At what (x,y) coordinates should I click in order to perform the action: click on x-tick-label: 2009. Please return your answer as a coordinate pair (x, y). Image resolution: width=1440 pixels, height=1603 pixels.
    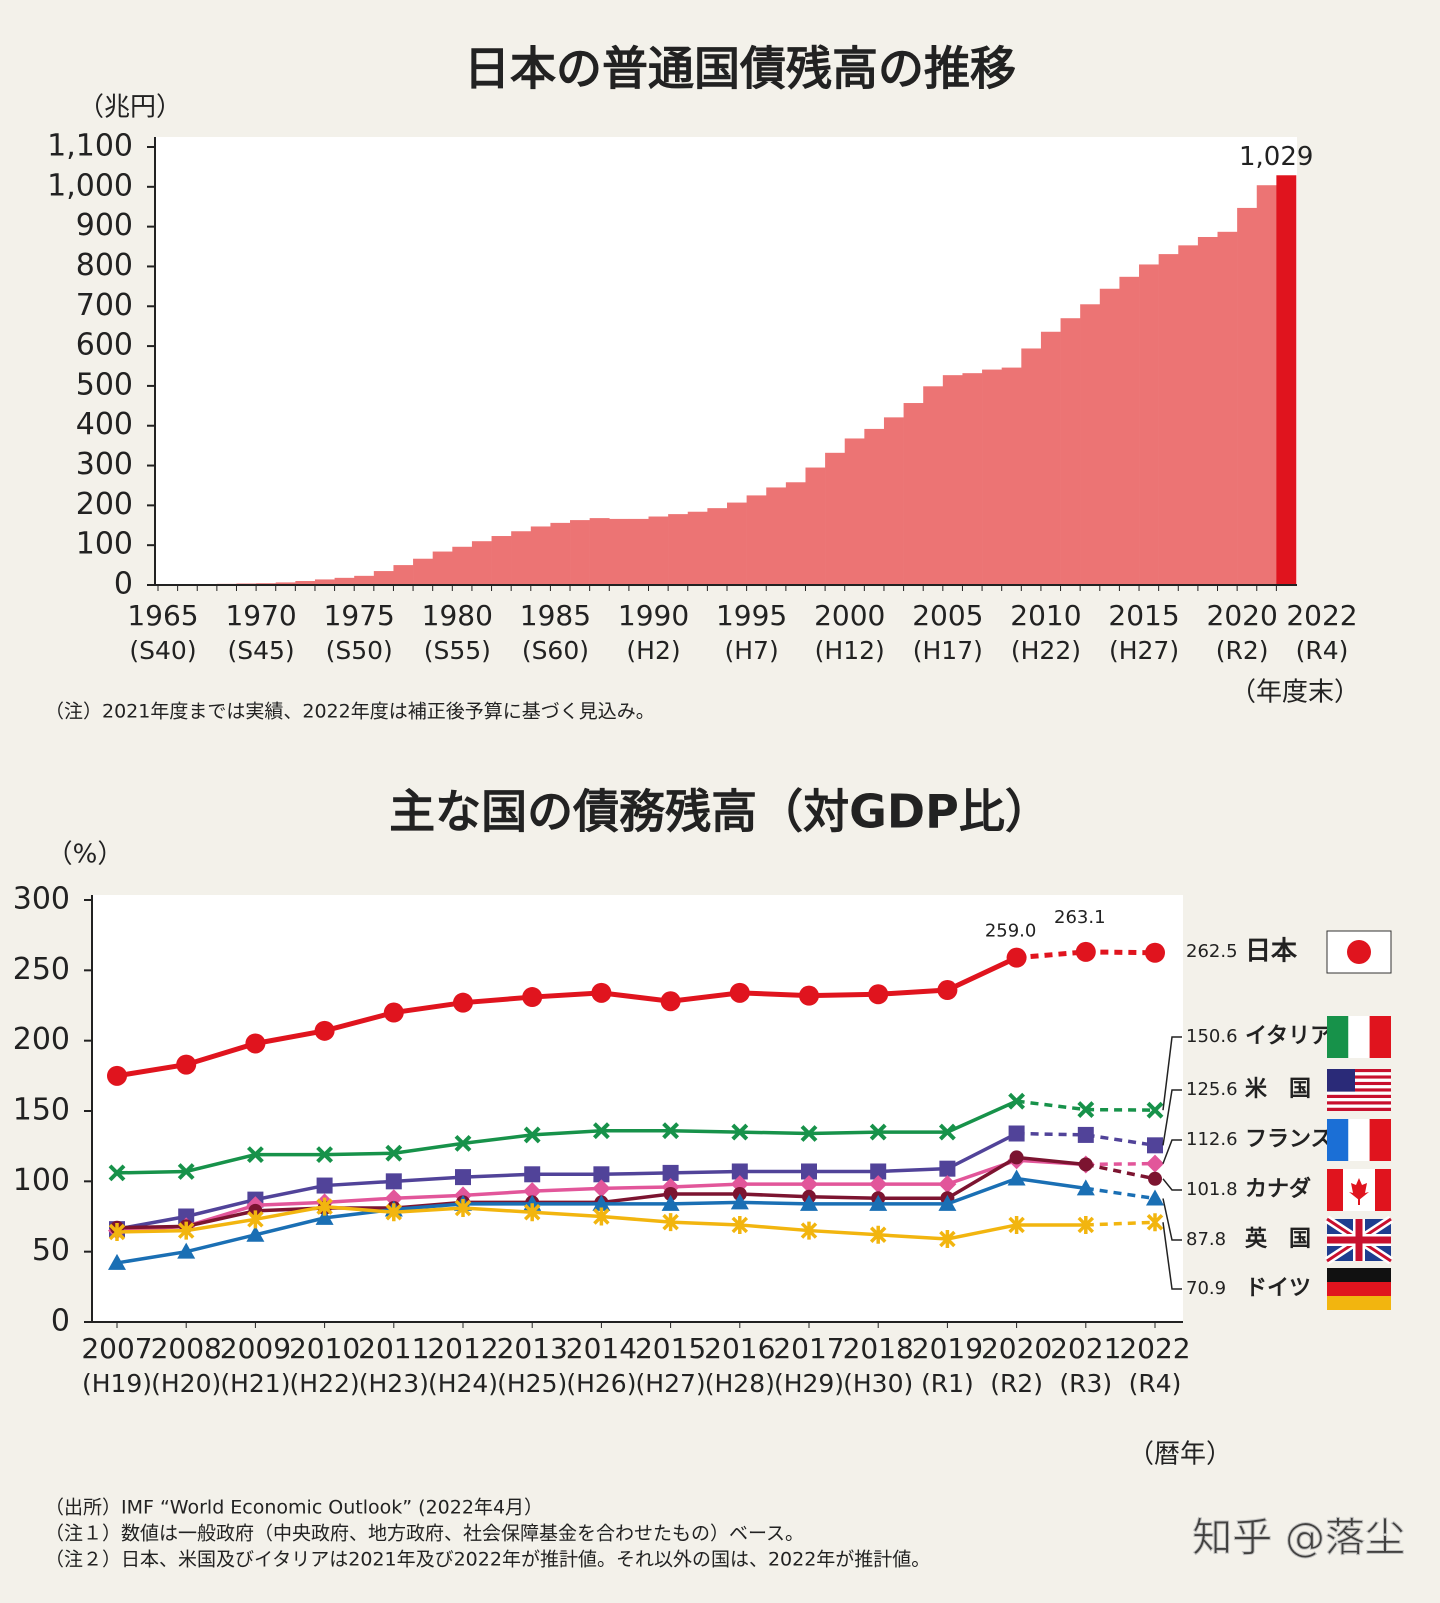
    Looking at the image, I should click on (255, 1348).